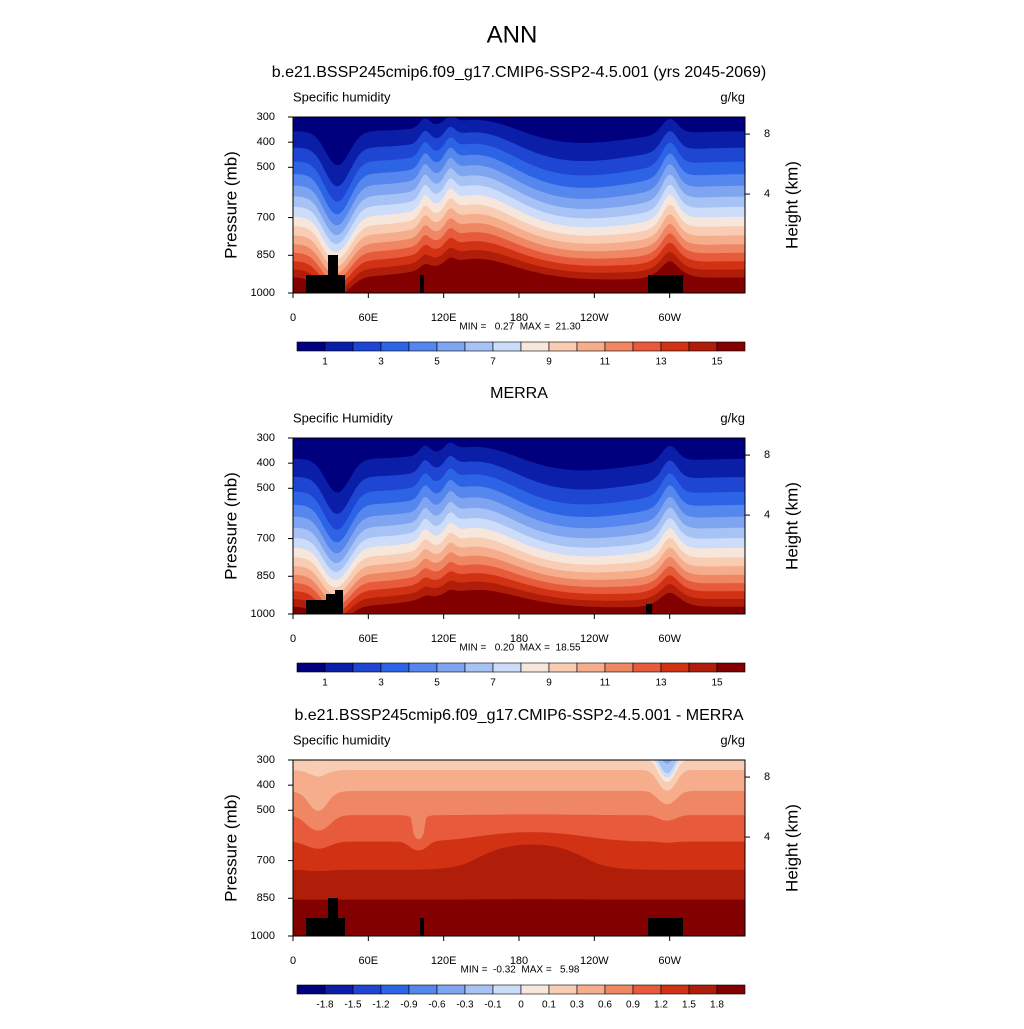 The image size is (1024, 1029). What do you see at coordinates (369, 639) in the screenshot?
I see `x-tick-label: 60E` at bounding box center [369, 639].